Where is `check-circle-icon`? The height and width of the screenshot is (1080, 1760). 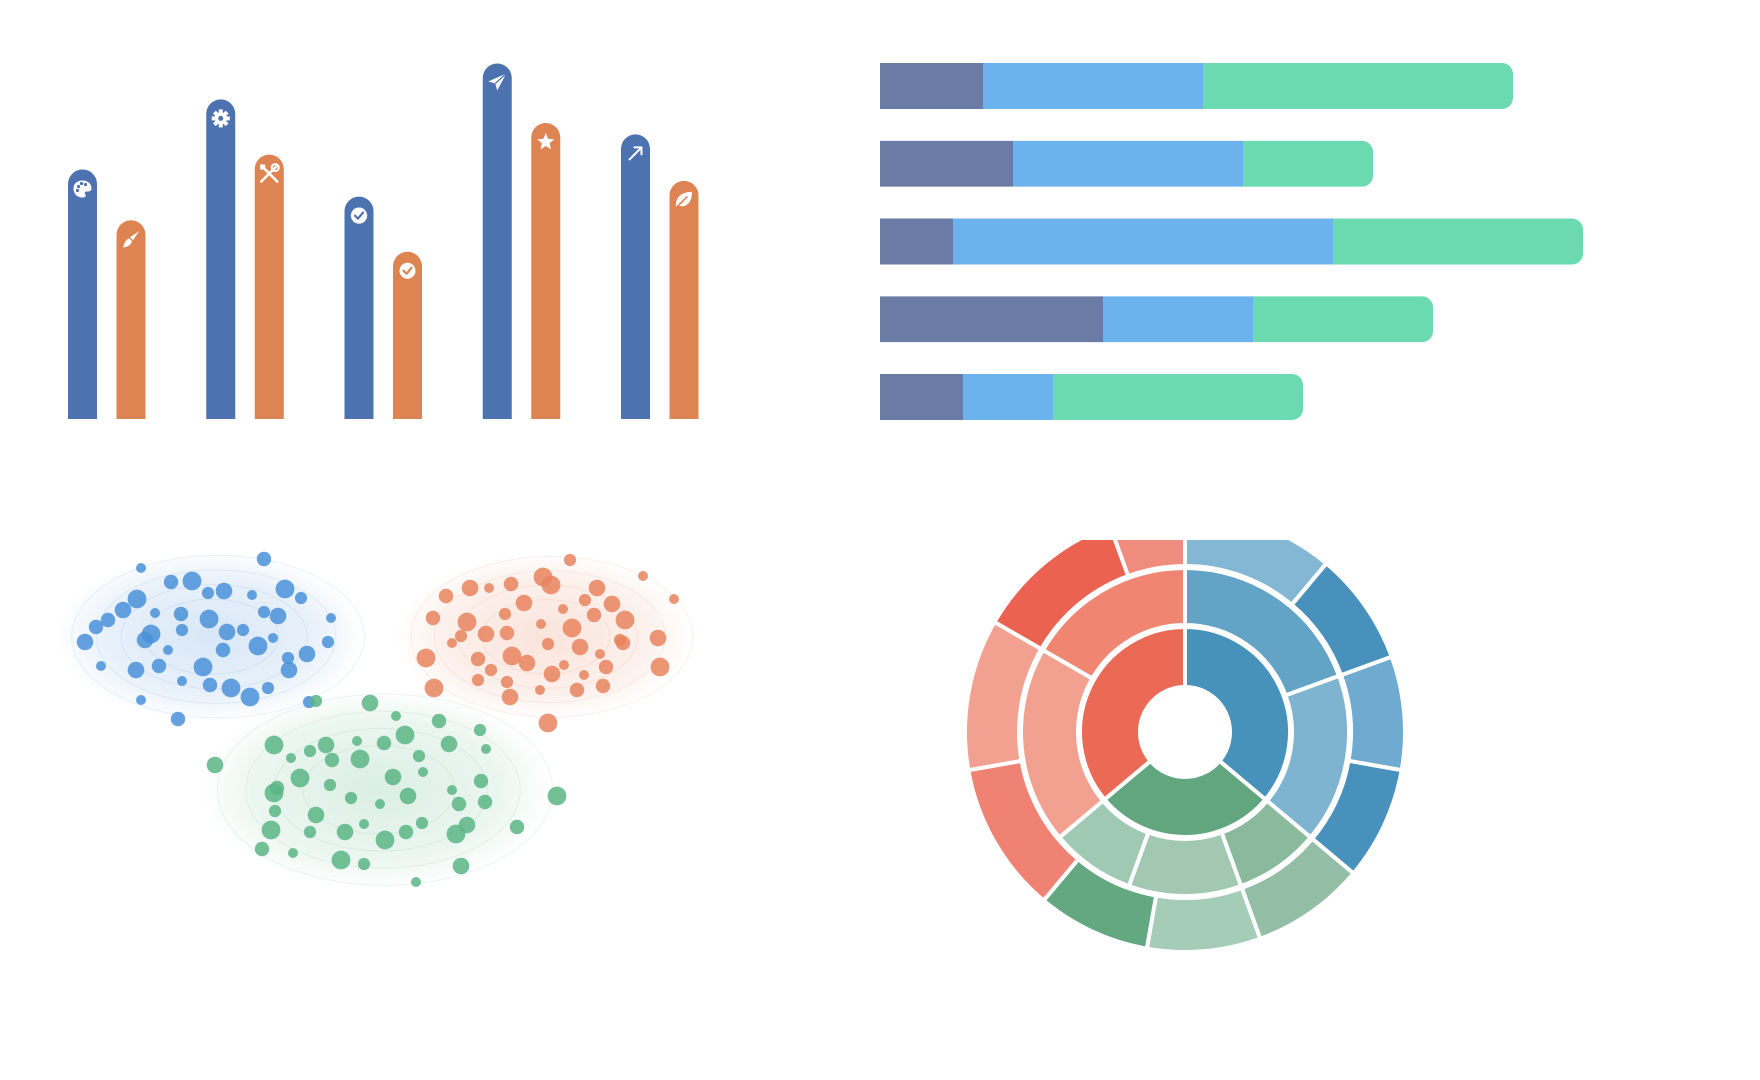
check-circle-icon is located at coordinates (407, 270).